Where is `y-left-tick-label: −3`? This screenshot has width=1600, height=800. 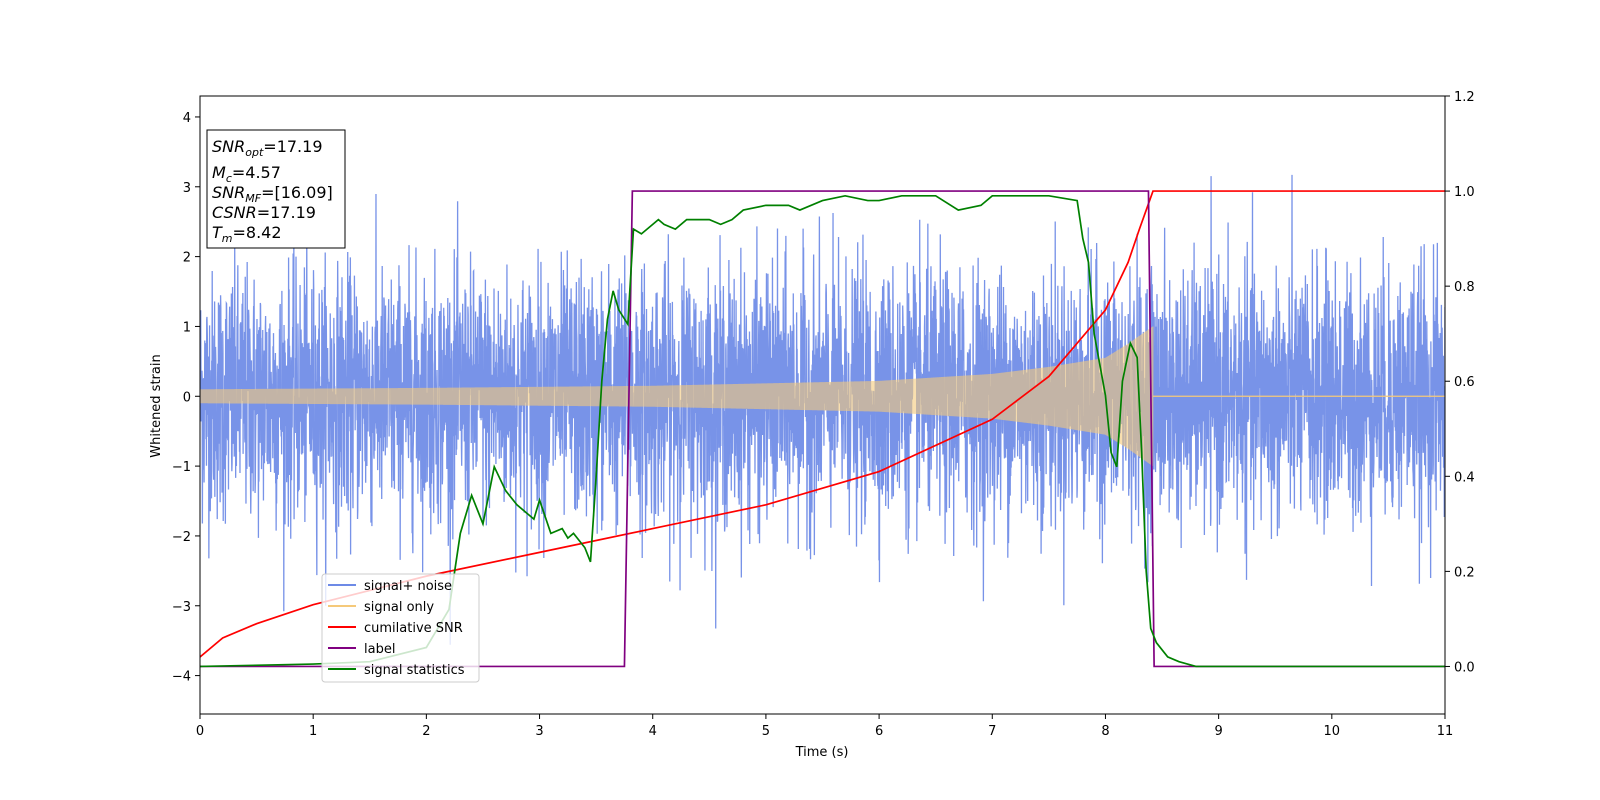 y-left-tick-label: −3 is located at coordinates (181, 607).